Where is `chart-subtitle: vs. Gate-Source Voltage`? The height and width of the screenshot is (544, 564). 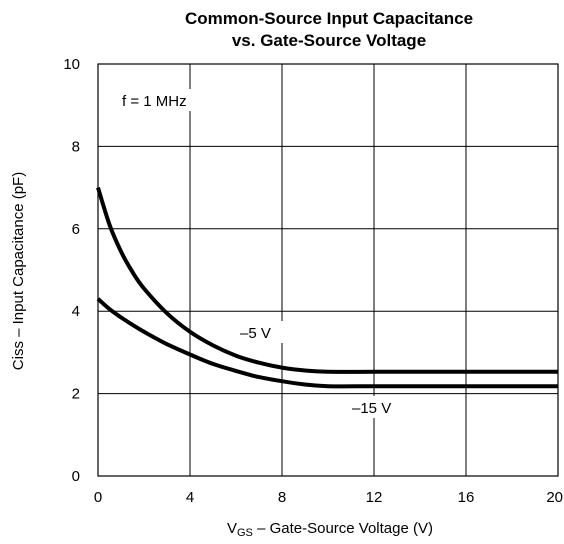
chart-subtitle: vs. Gate-Source Voltage is located at coordinates (329, 40).